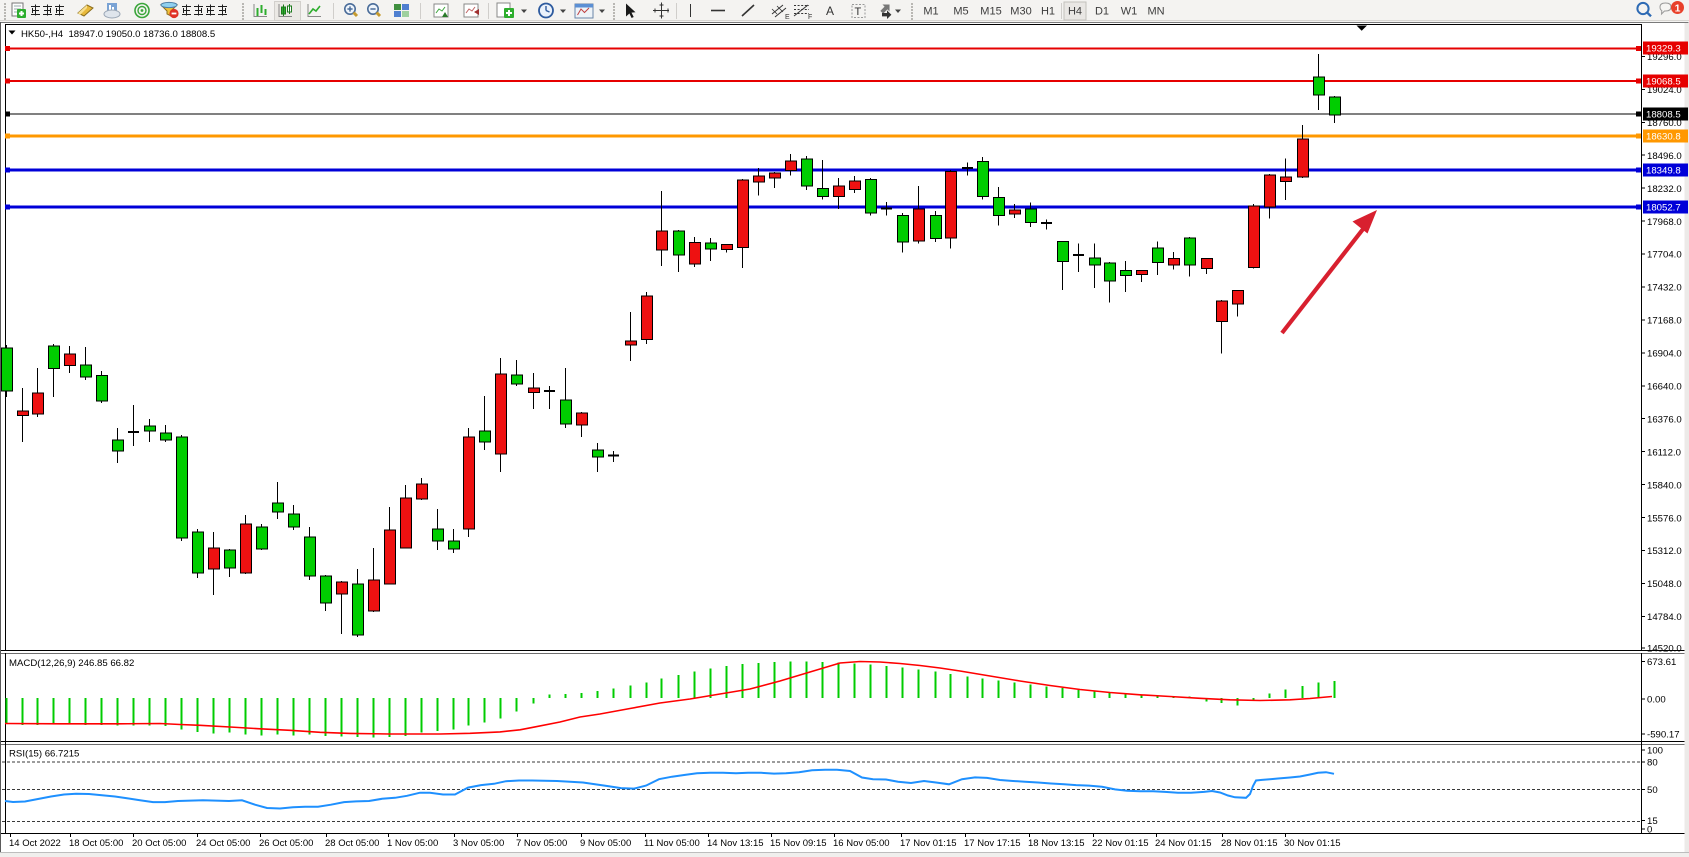 Image resolution: width=1689 pixels, height=857 pixels. Describe the element at coordinates (1102, 12) in the screenshot. I see `svg-text: D1` at that location.